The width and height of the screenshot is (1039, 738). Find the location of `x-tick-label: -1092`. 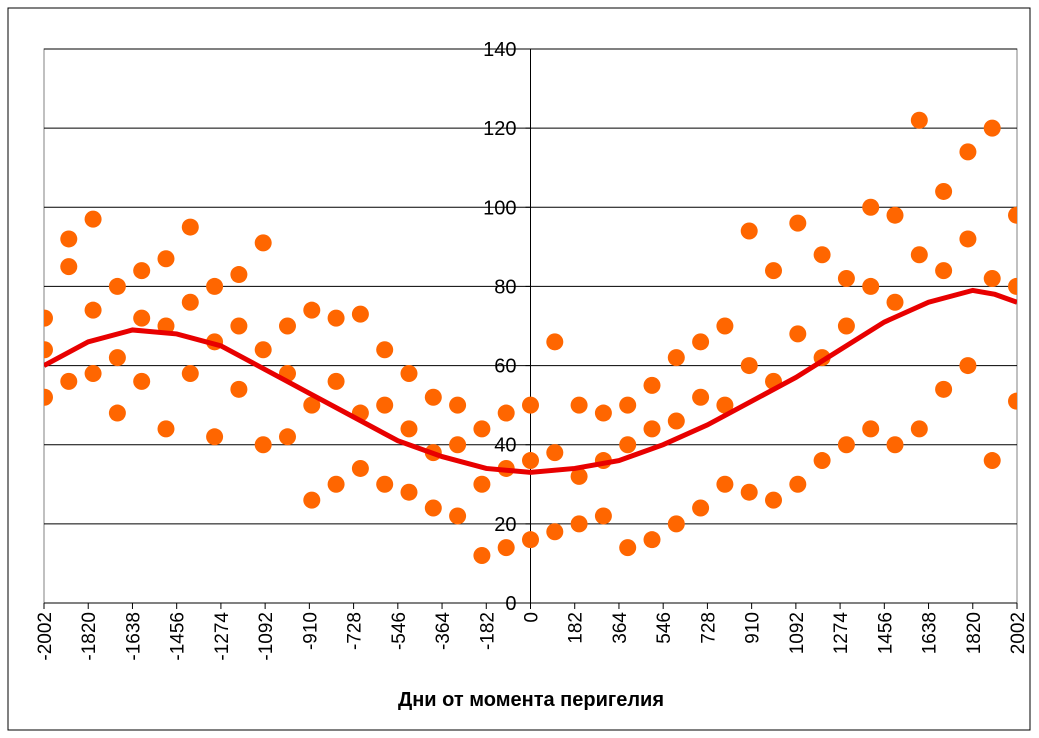

x-tick-label: -1092 is located at coordinates (266, 636).